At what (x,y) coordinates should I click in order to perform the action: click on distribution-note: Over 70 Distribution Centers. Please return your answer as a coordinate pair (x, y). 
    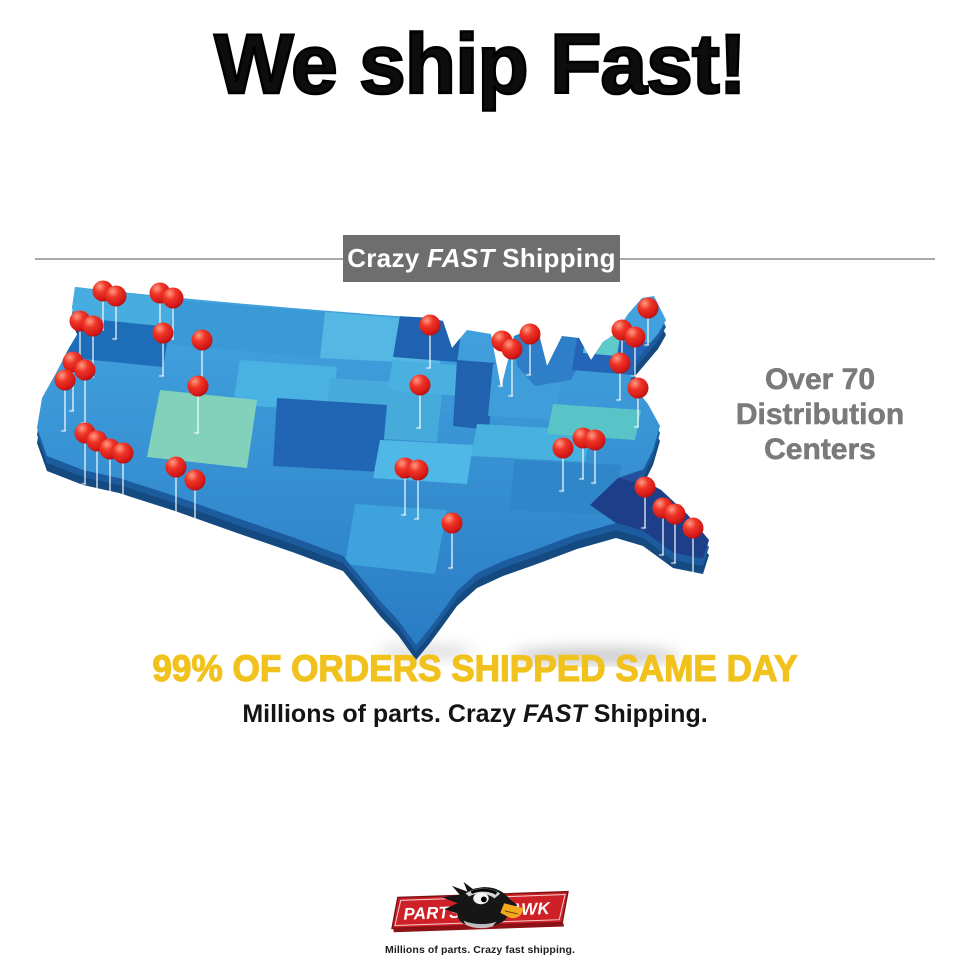
    Looking at the image, I should click on (820, 414).